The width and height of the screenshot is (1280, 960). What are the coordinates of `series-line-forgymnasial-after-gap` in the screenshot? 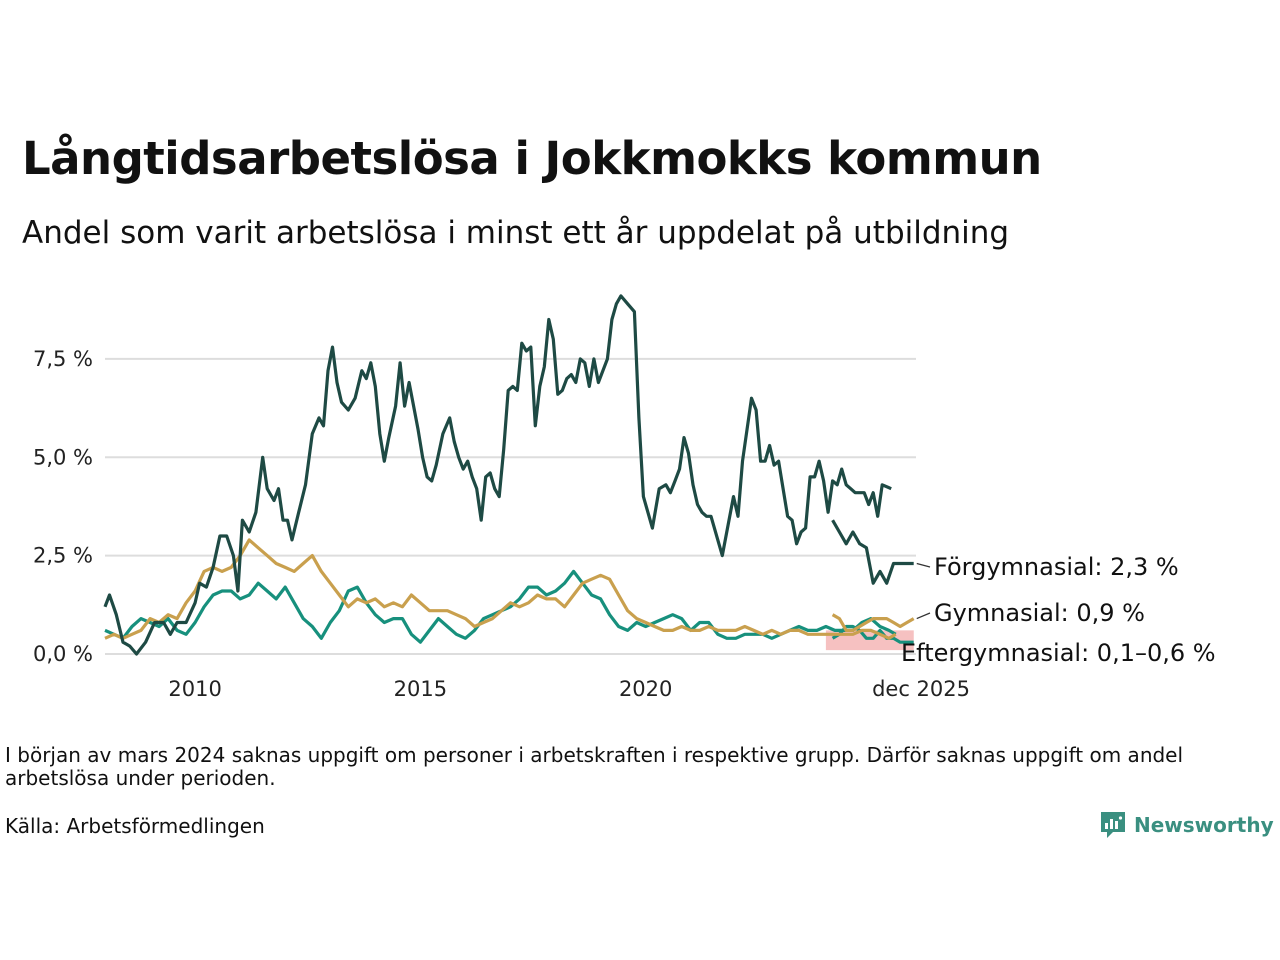 It's located at (872, 552).